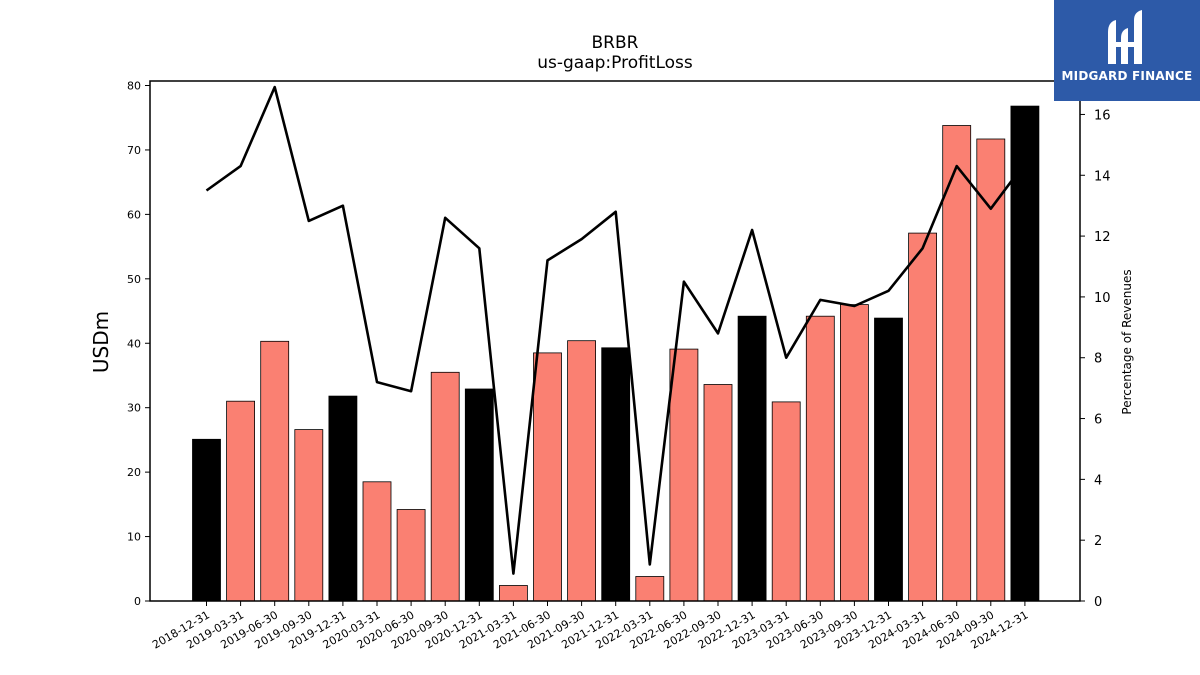  I want to click on y-tick-label: 80, so click(134, 86).